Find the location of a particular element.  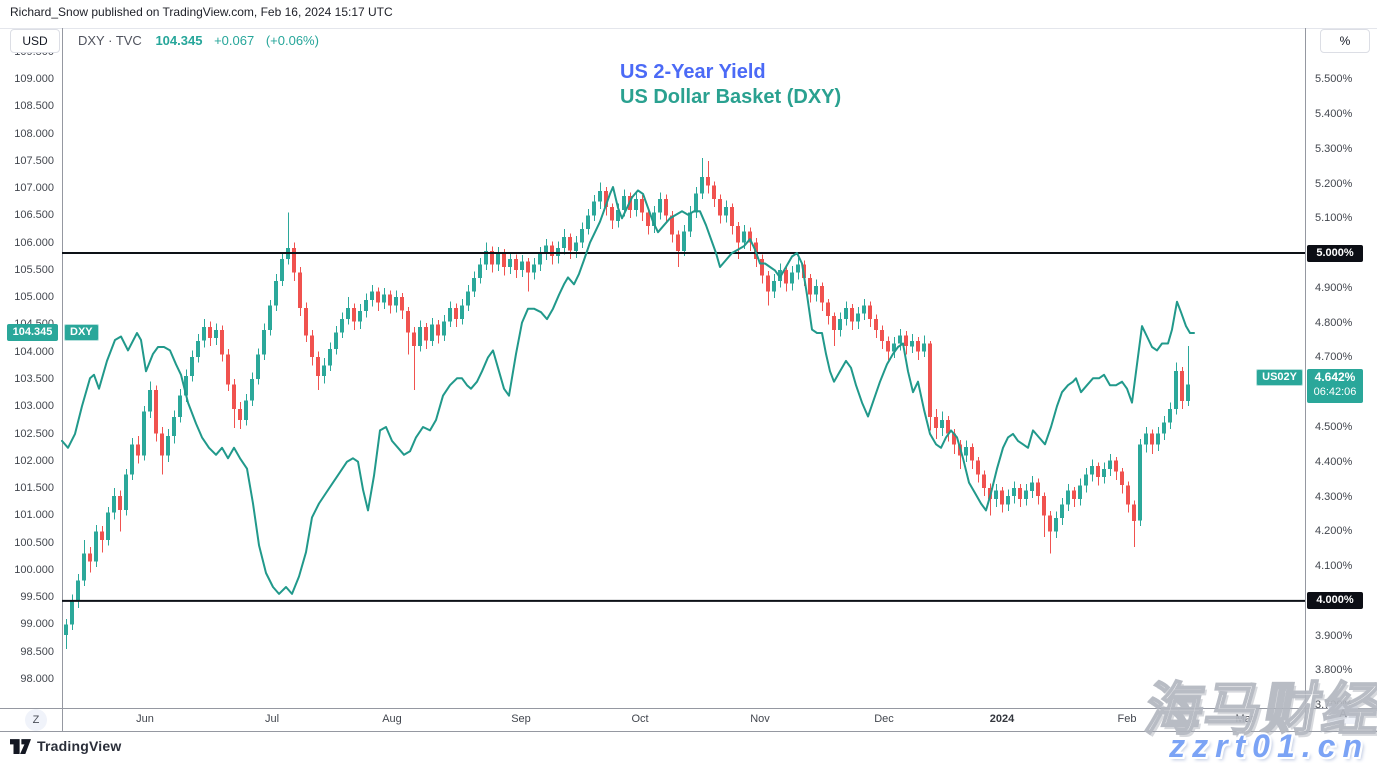

left-axis-tick: 99.500 is located at coordinates (37, 597).